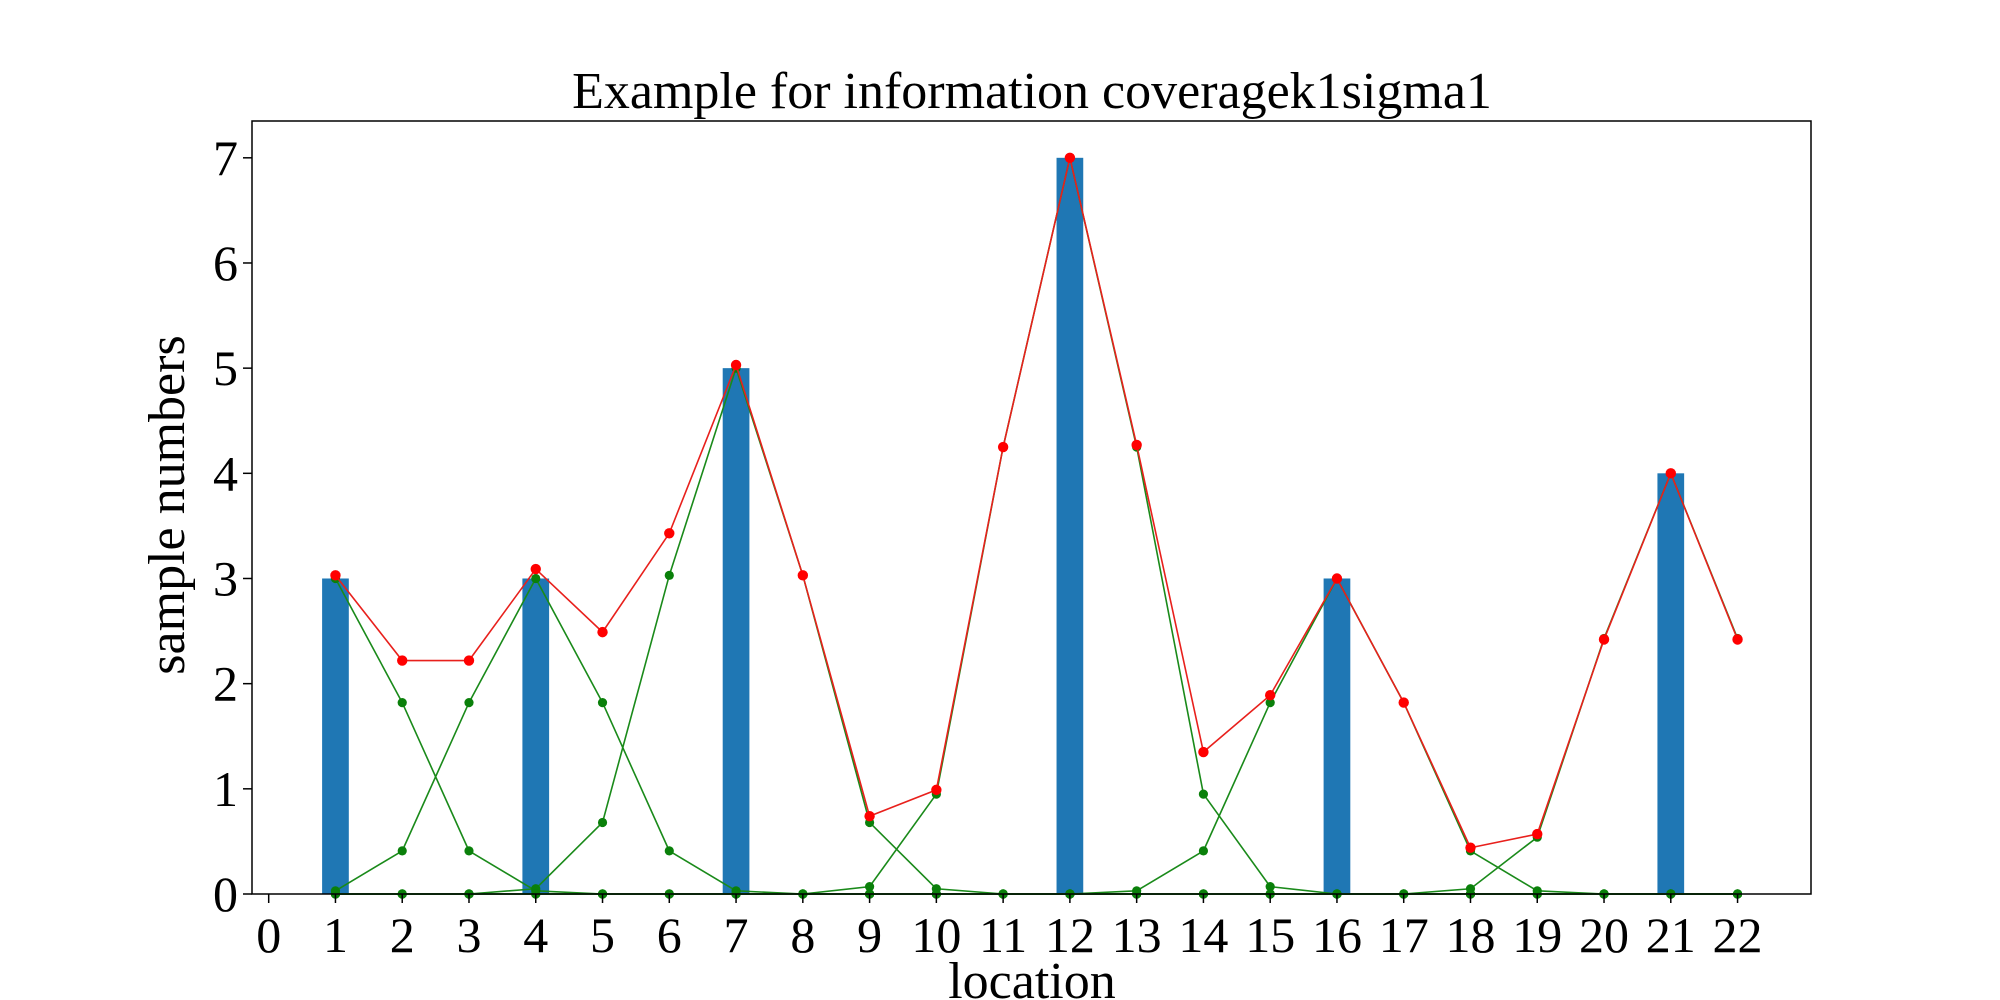  What do you see at coordinates (602, 935) in the screenshot?
I see `x-tick-label: 5` at bounding box center [602, 935].